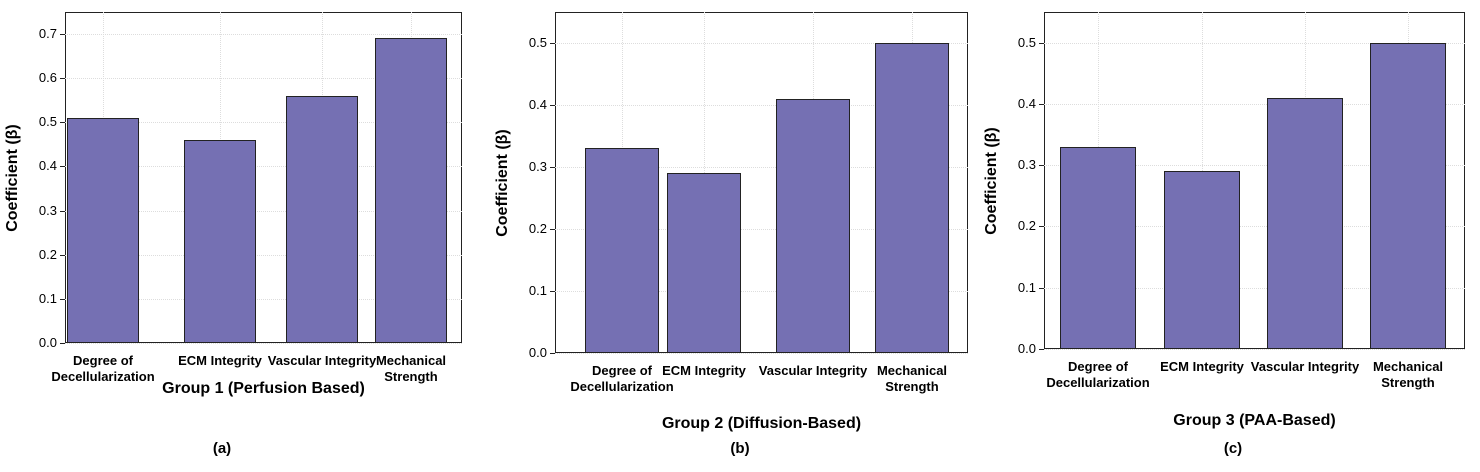 The height and width of the screenshot is (472, 1480). What do you see at coordinates (263, 388) in the screenshot?
I see `x-axis-title: Group 1 (Perfusion Based)` at bounding box center [263, 388].